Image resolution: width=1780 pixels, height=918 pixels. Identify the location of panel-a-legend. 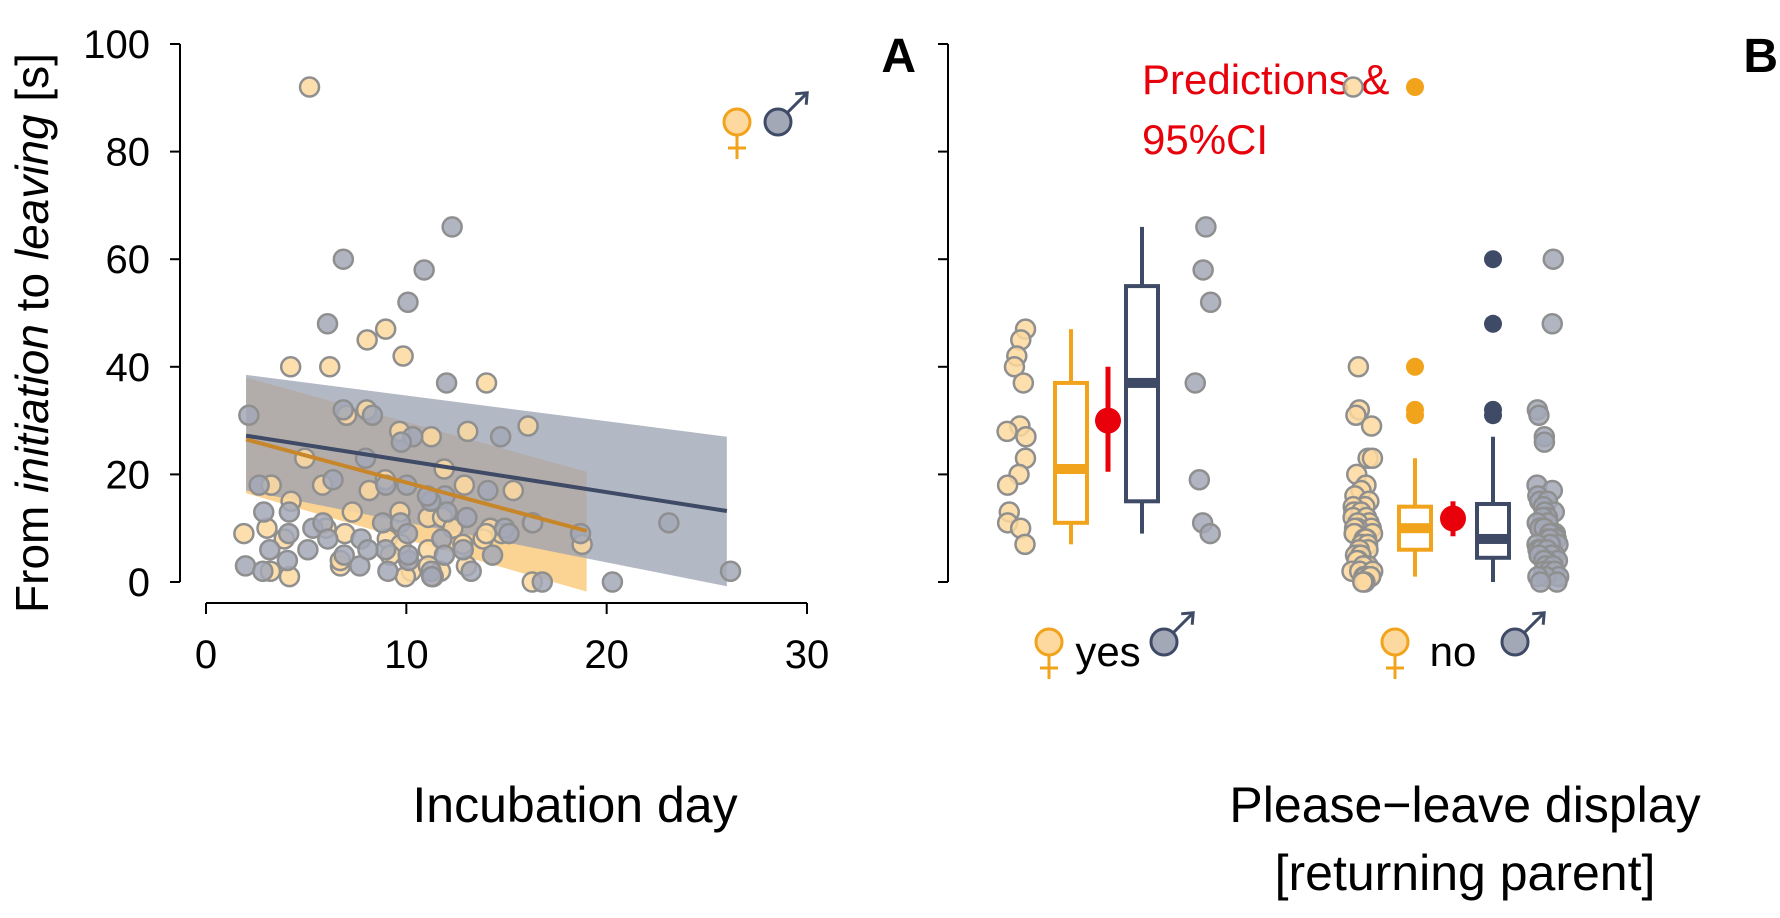
(765, 125).